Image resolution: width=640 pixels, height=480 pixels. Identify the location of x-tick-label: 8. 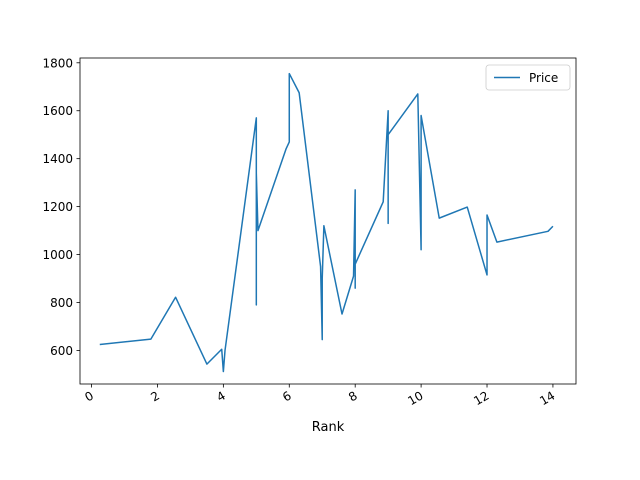
(353, 396).